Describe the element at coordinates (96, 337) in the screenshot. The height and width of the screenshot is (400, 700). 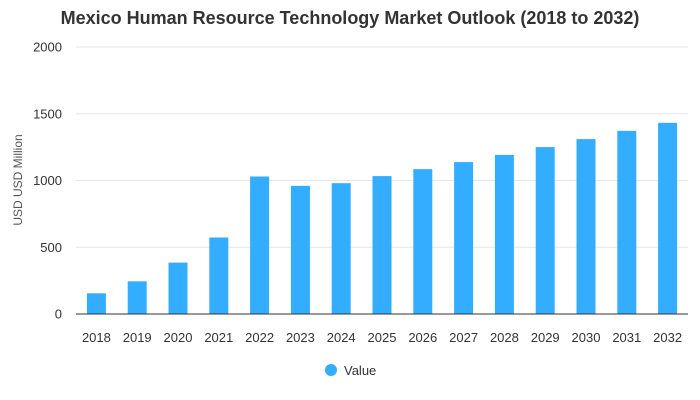
I see `x-tick-label: 2018` at that location.